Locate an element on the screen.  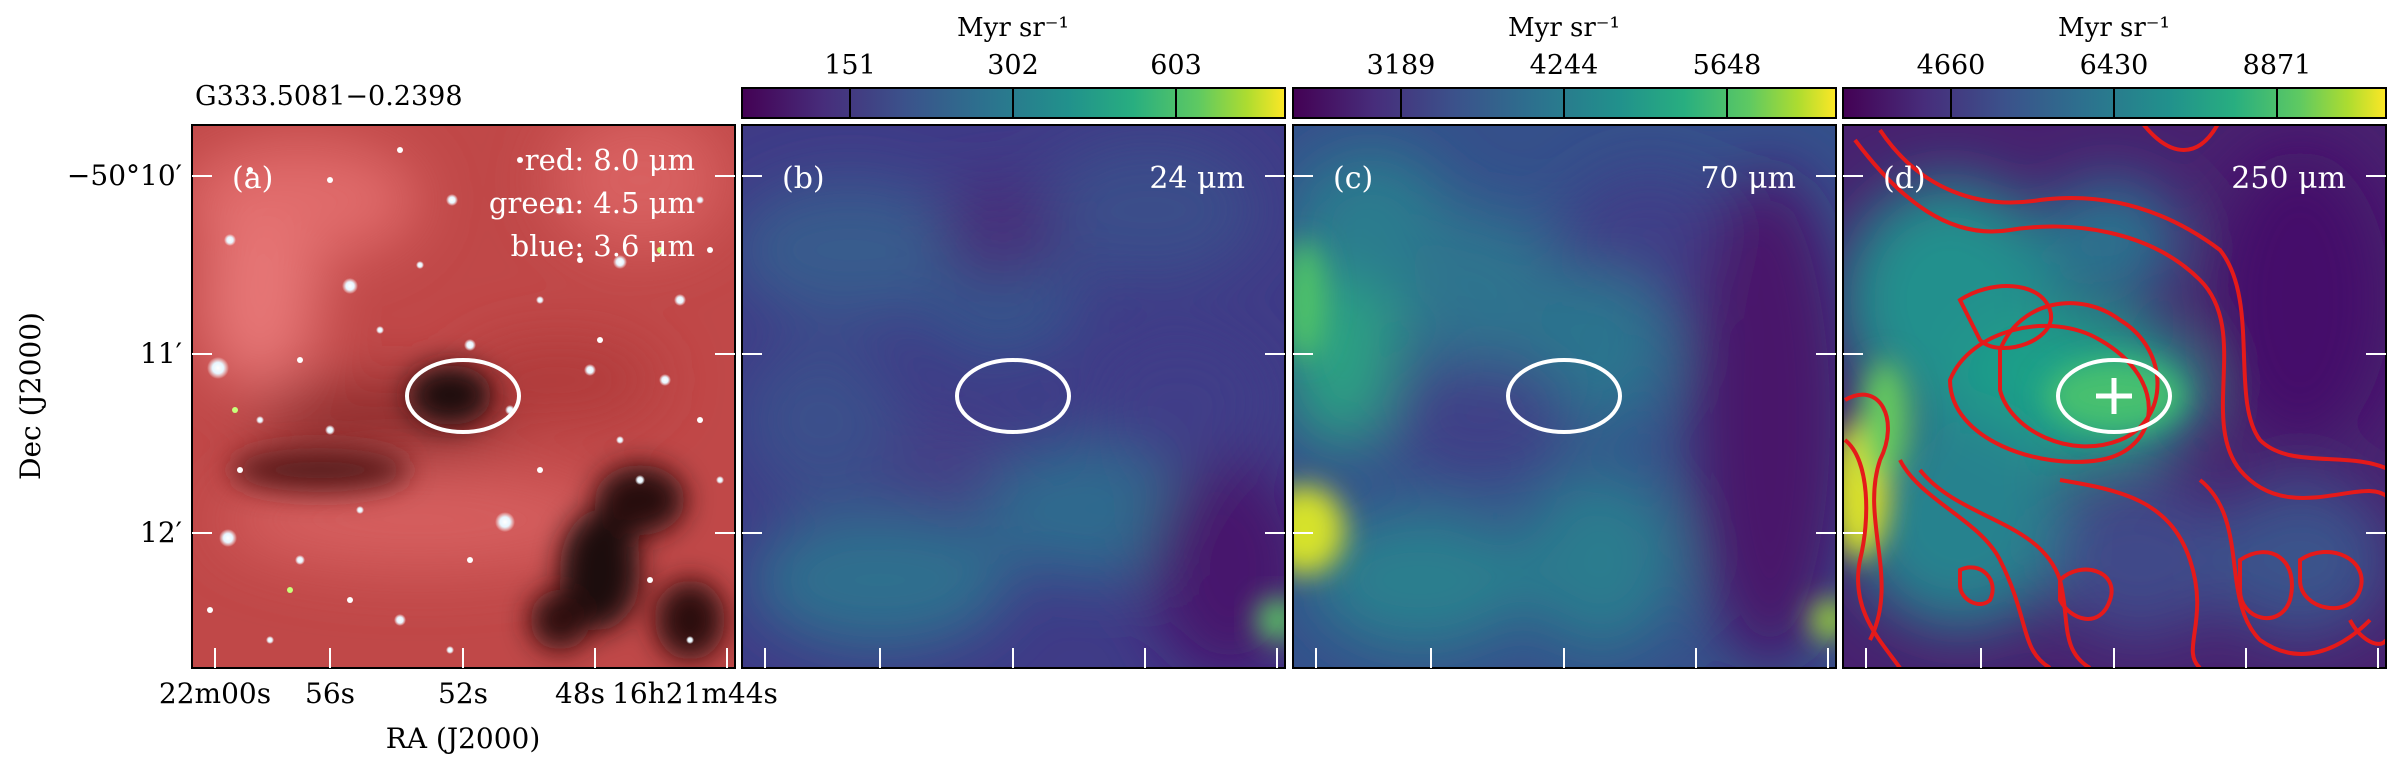
panel-c-wavelength: 70 μm is located at coordinates (1748, 178).